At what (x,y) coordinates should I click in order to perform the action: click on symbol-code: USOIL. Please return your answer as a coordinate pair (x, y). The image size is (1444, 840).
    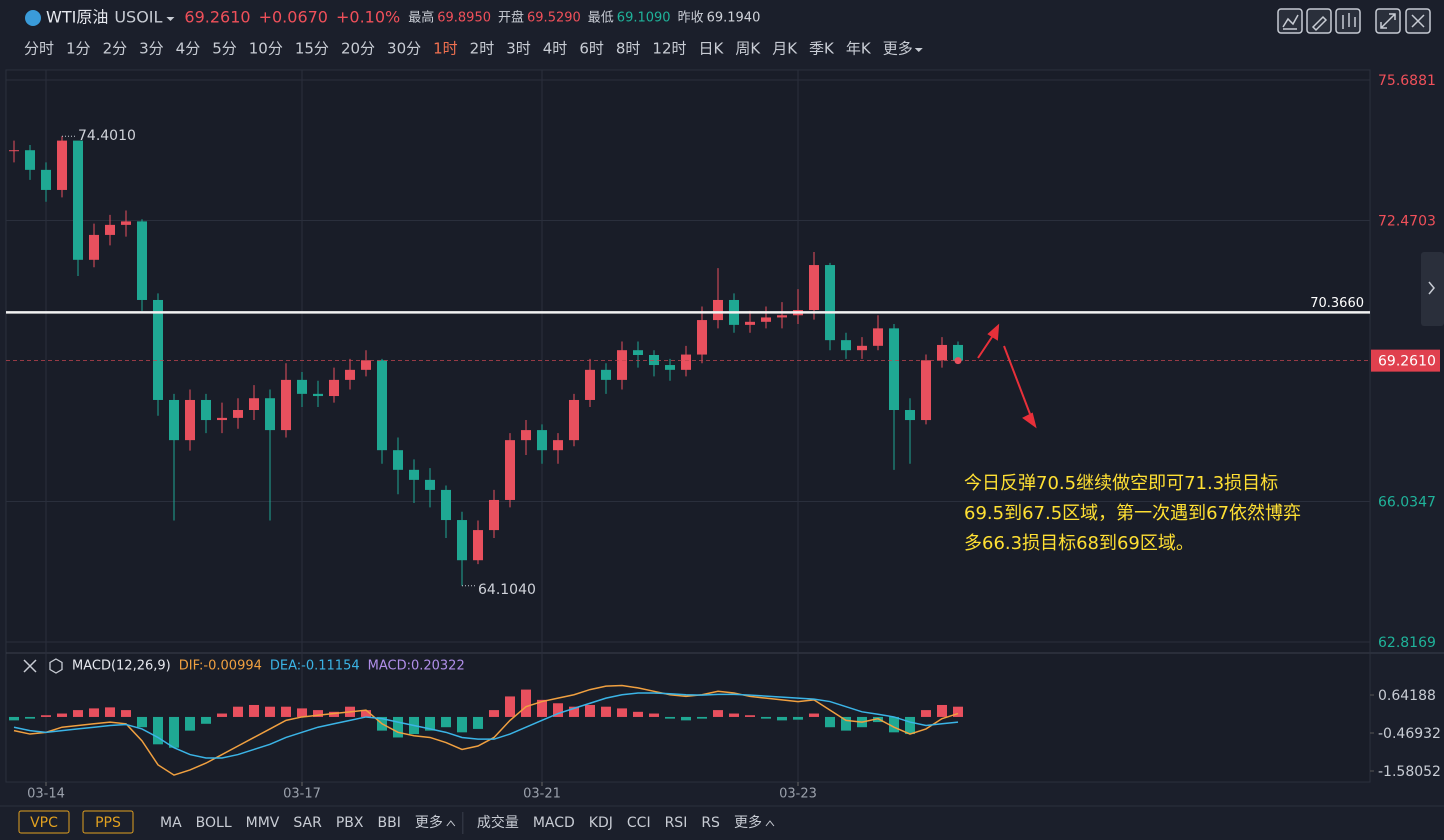
    Looking at the image, I should click on (138, 17).